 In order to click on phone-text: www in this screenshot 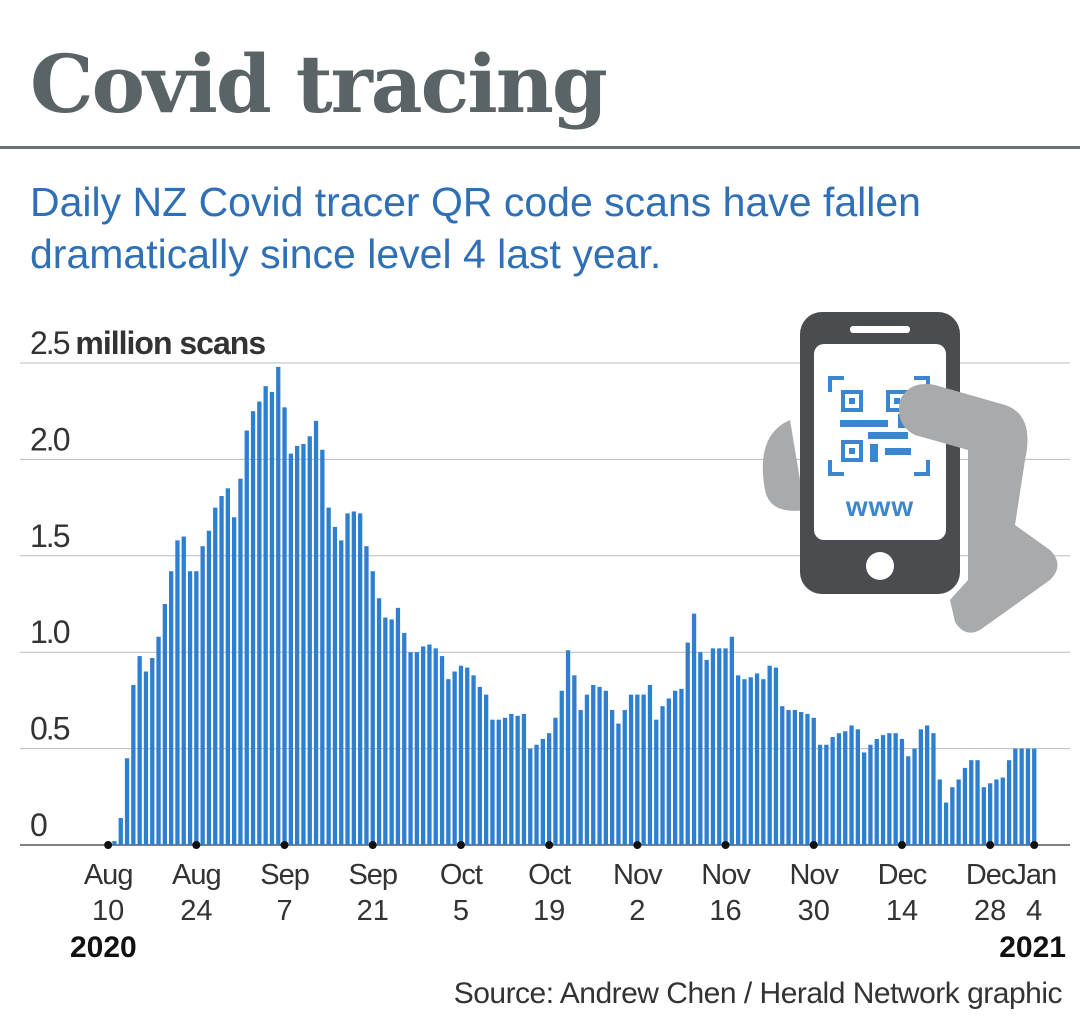, I will do `click(879, 506)`.